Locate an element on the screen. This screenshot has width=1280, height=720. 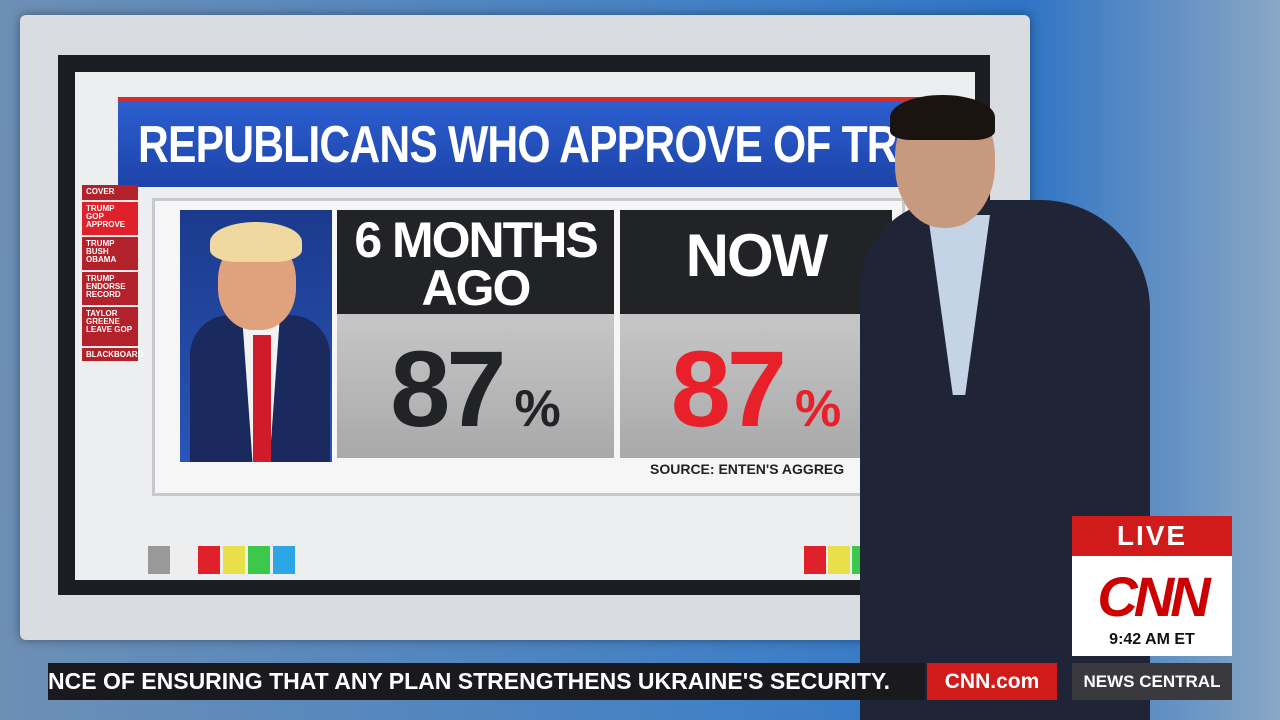
title-bar: REPUBLICANS WHO APPROVE OF TRUM is located at coordinates (540, 142).